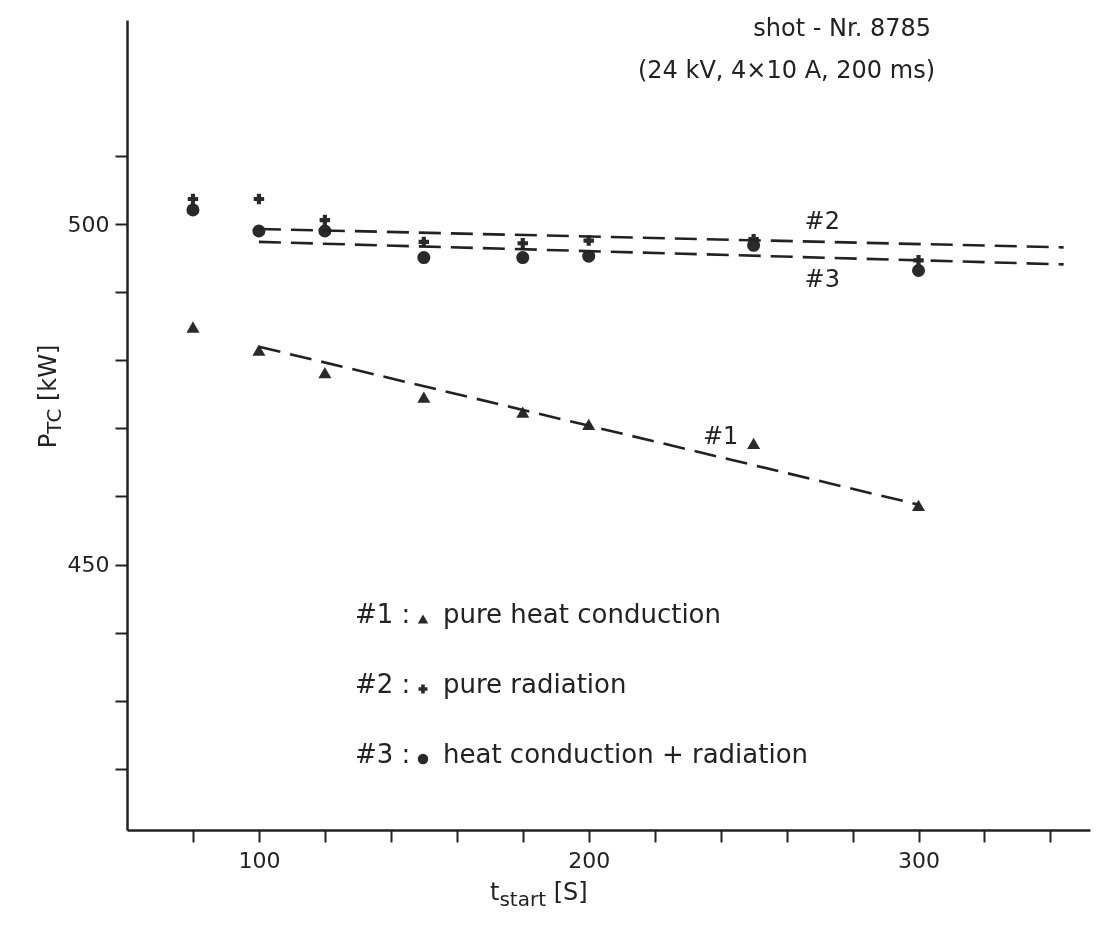  Describe the element at coordinates (582, 614) in the screenshot. I see `legend-label: pure heat conduction` at that location.